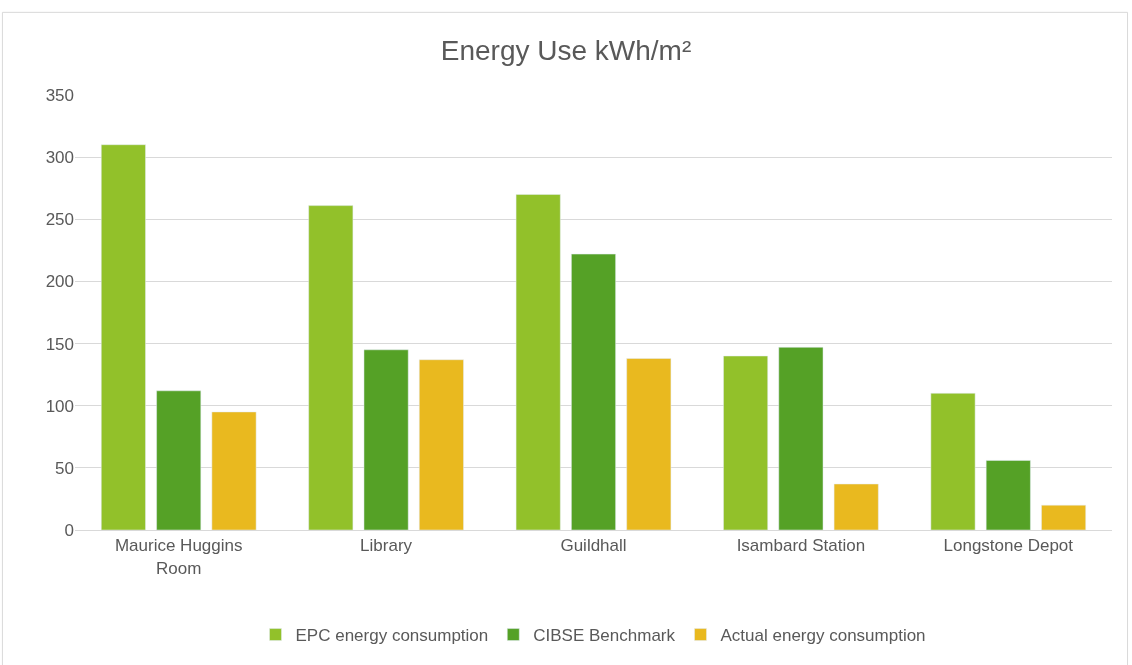  I want to click on y-tick-label: 250, so click(59, 220).